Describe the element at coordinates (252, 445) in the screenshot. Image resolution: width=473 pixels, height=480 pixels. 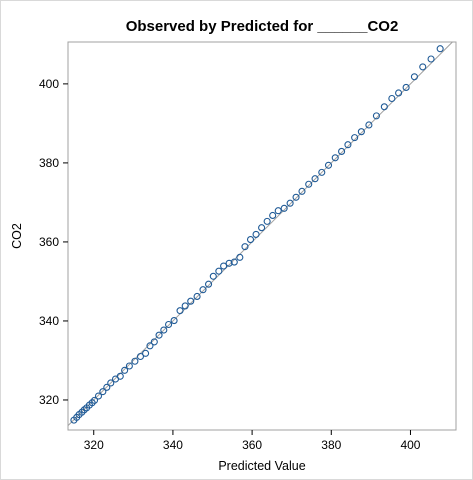
I see `x-tick-label: 360` at that location.